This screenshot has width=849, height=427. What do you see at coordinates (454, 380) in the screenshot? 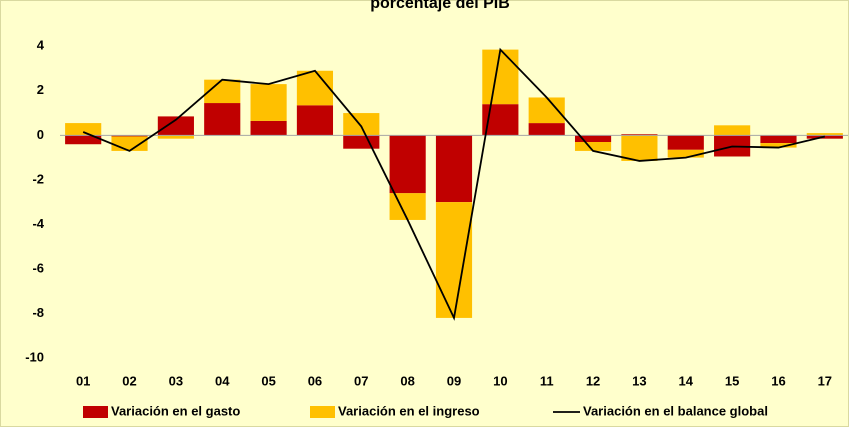
I see `x-tick-label: 09` at bounding box center [454, 380].